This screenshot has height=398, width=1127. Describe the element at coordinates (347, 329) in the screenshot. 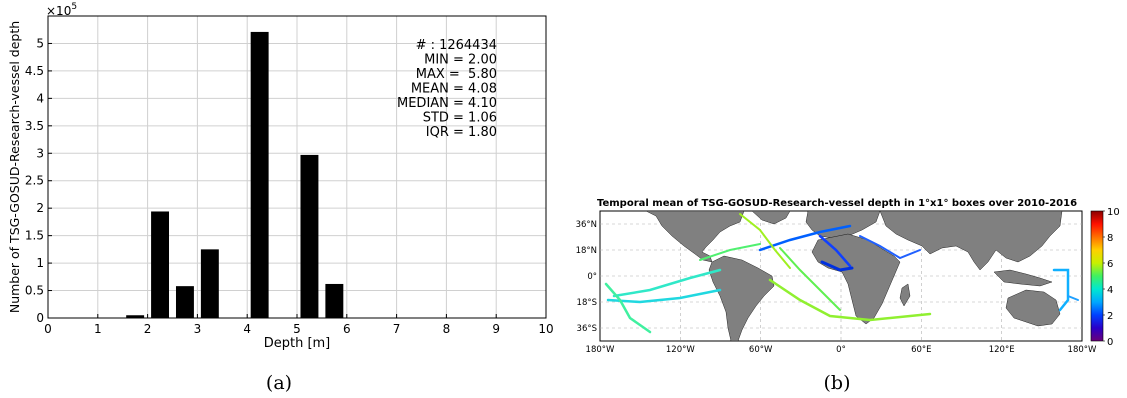

I see `x-tick-label: 6` at that location.